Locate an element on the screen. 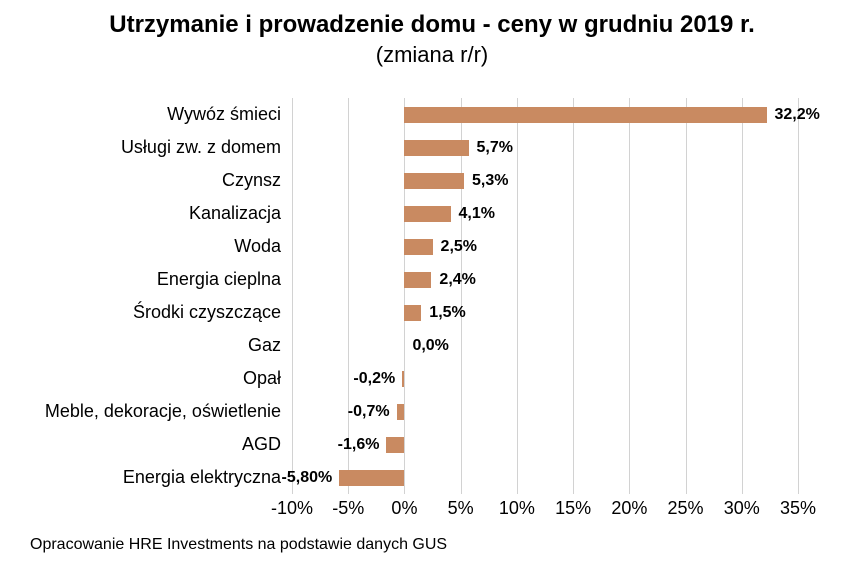 The height and width of the screenshot is (564, 864). category-label: Energia cieplna is located at coordinates (218, 279).